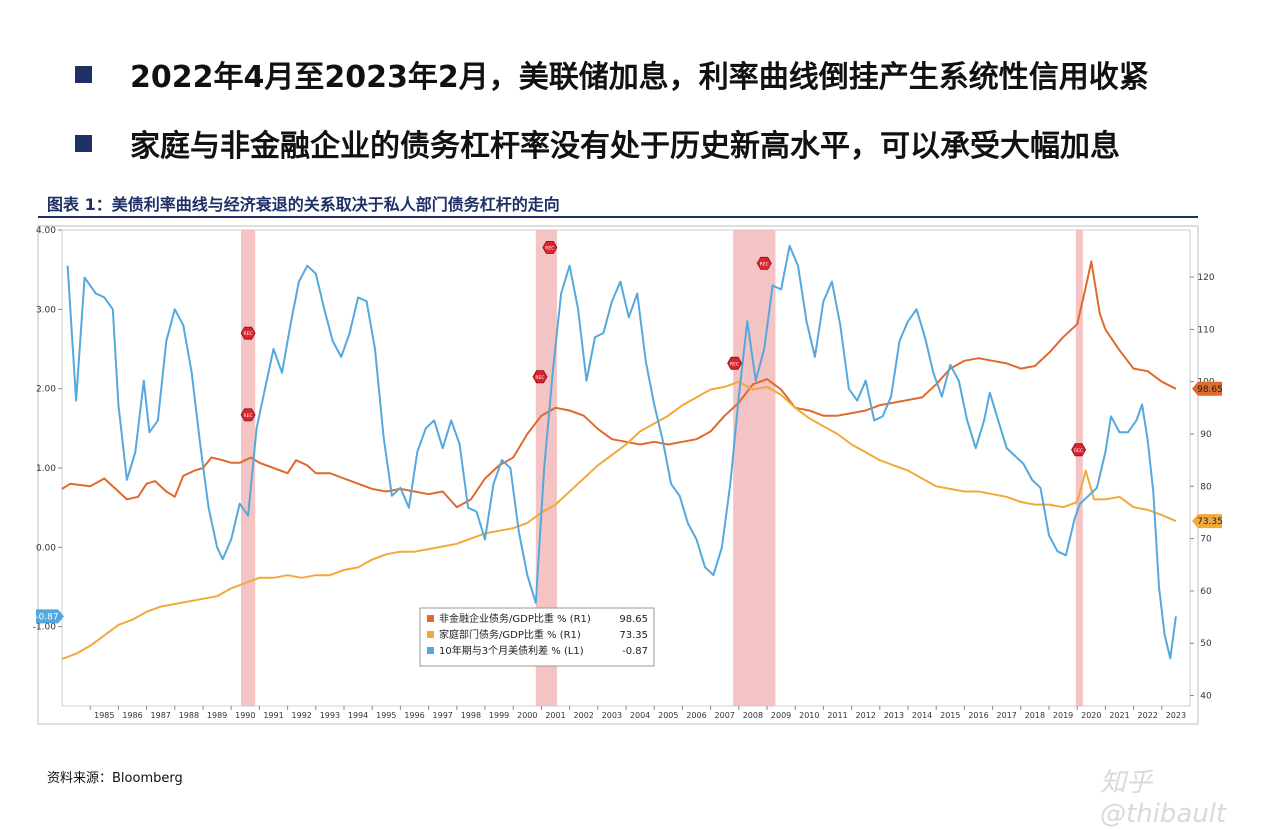  I want to click on figure-title: 图表 1：美债利率曲线与经济衰退的关系取决于私人部门债务杠杆的走向, so click(303, 204).